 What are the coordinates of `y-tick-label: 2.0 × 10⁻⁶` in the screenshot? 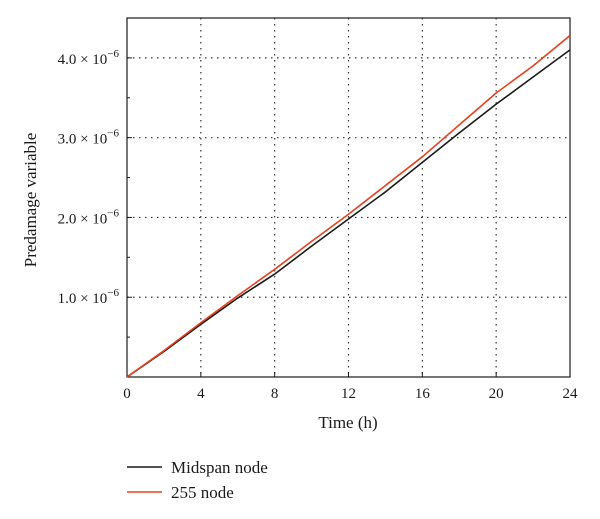 It's located at (89, 217).